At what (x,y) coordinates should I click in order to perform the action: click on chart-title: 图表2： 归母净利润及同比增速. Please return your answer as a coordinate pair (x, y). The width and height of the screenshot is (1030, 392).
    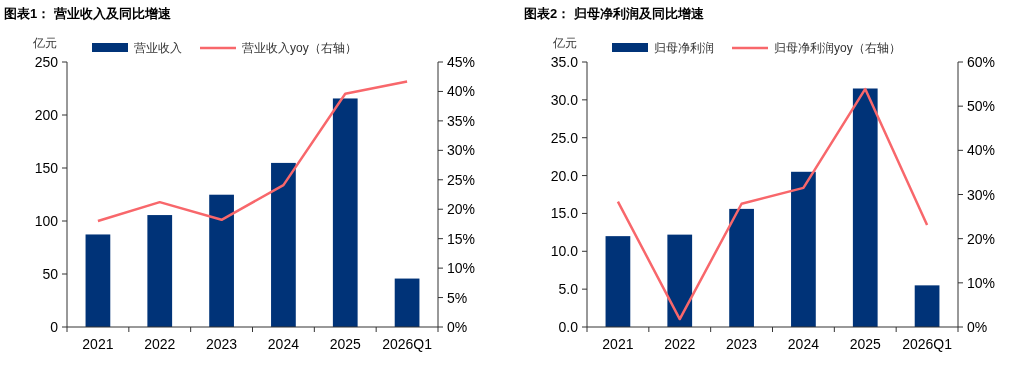
    Looking at the image, I should click on (614, 13).